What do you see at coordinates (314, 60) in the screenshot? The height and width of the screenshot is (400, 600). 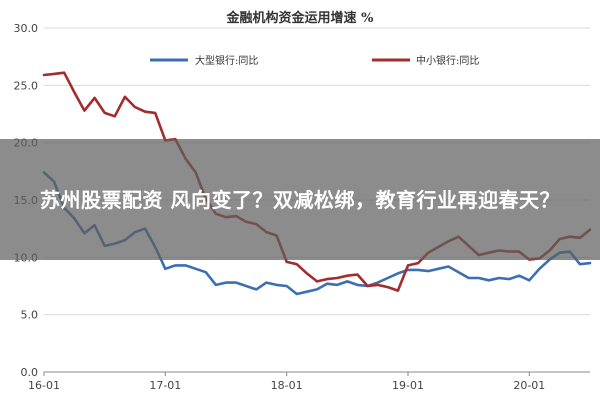 I see `legend: 大型银行:同比 中小银行:同比` at bounding box center [314, 60].